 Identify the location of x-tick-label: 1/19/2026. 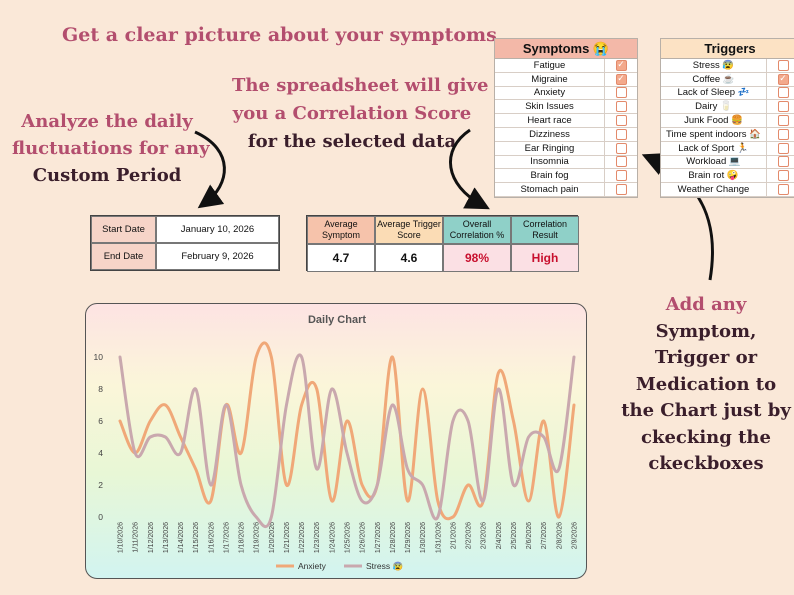
(257, 537).